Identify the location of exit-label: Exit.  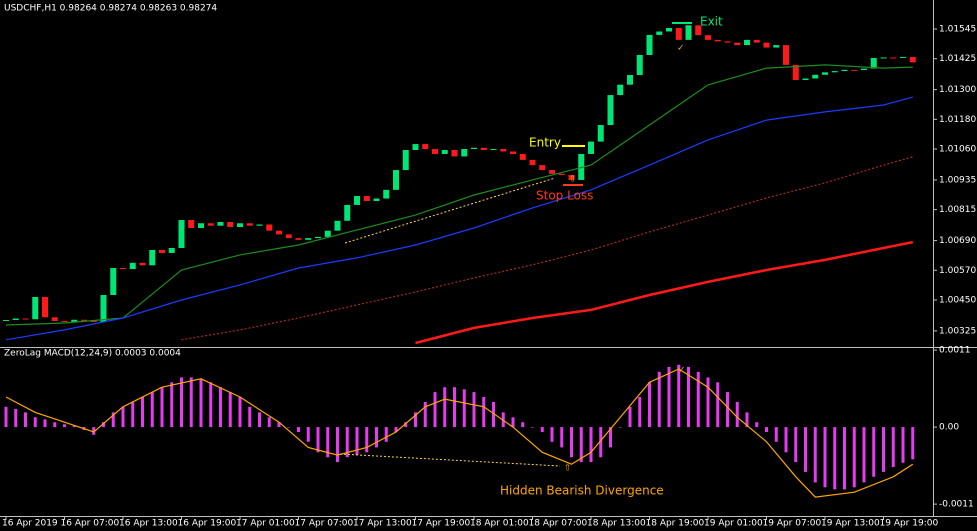
(711, 22).